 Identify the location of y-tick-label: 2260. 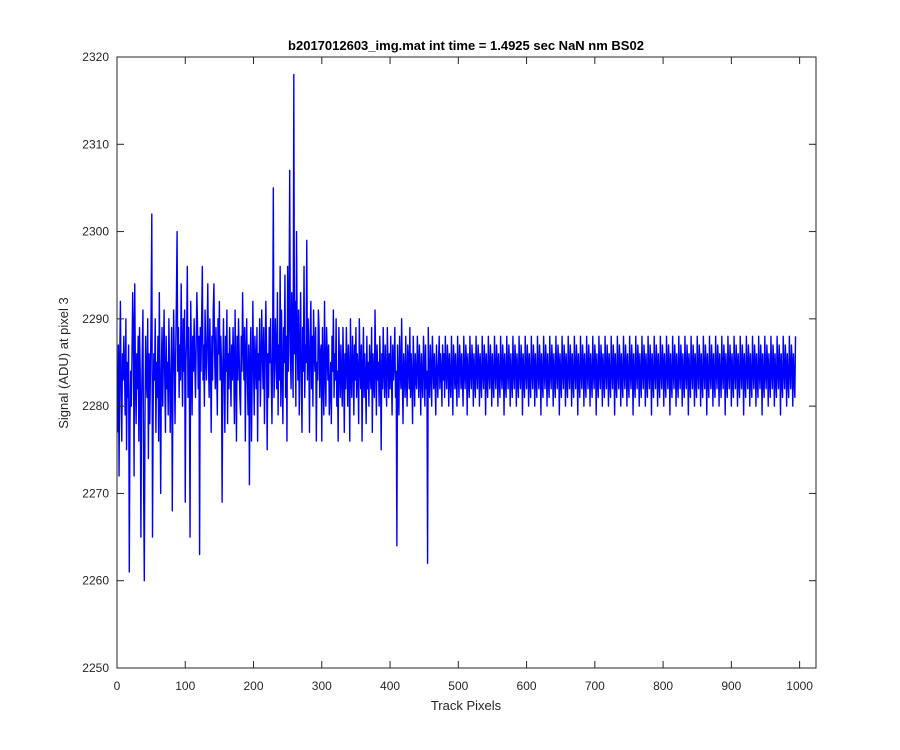
(95, 581).